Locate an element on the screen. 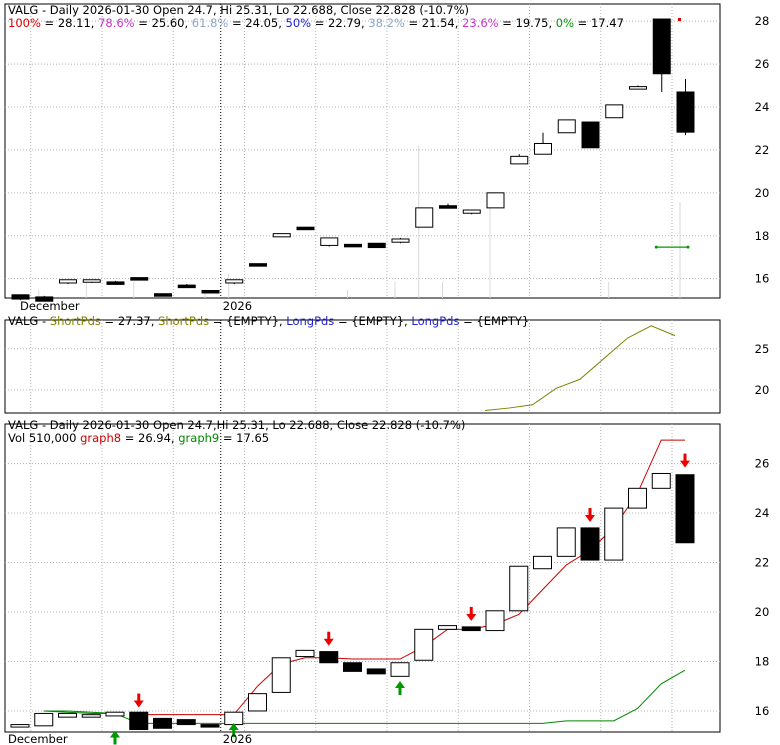 This screenshot has width=780, height=745. shortpds-value-2: = {EMPTY}, is located at coordinates (245, 321).